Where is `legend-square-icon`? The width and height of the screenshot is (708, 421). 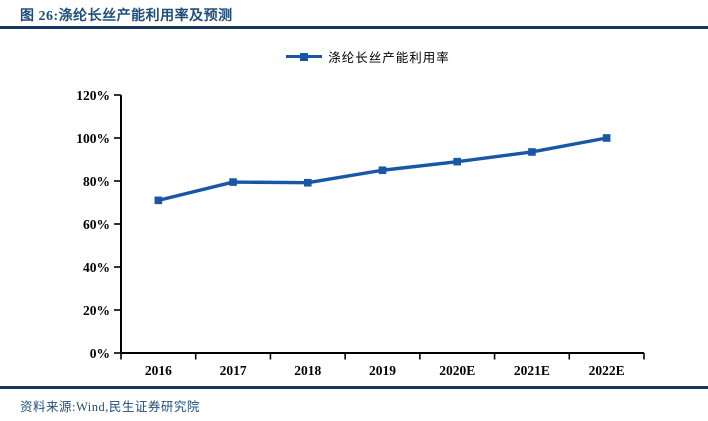
legend-square-icon is located at coordinates (304, 56).